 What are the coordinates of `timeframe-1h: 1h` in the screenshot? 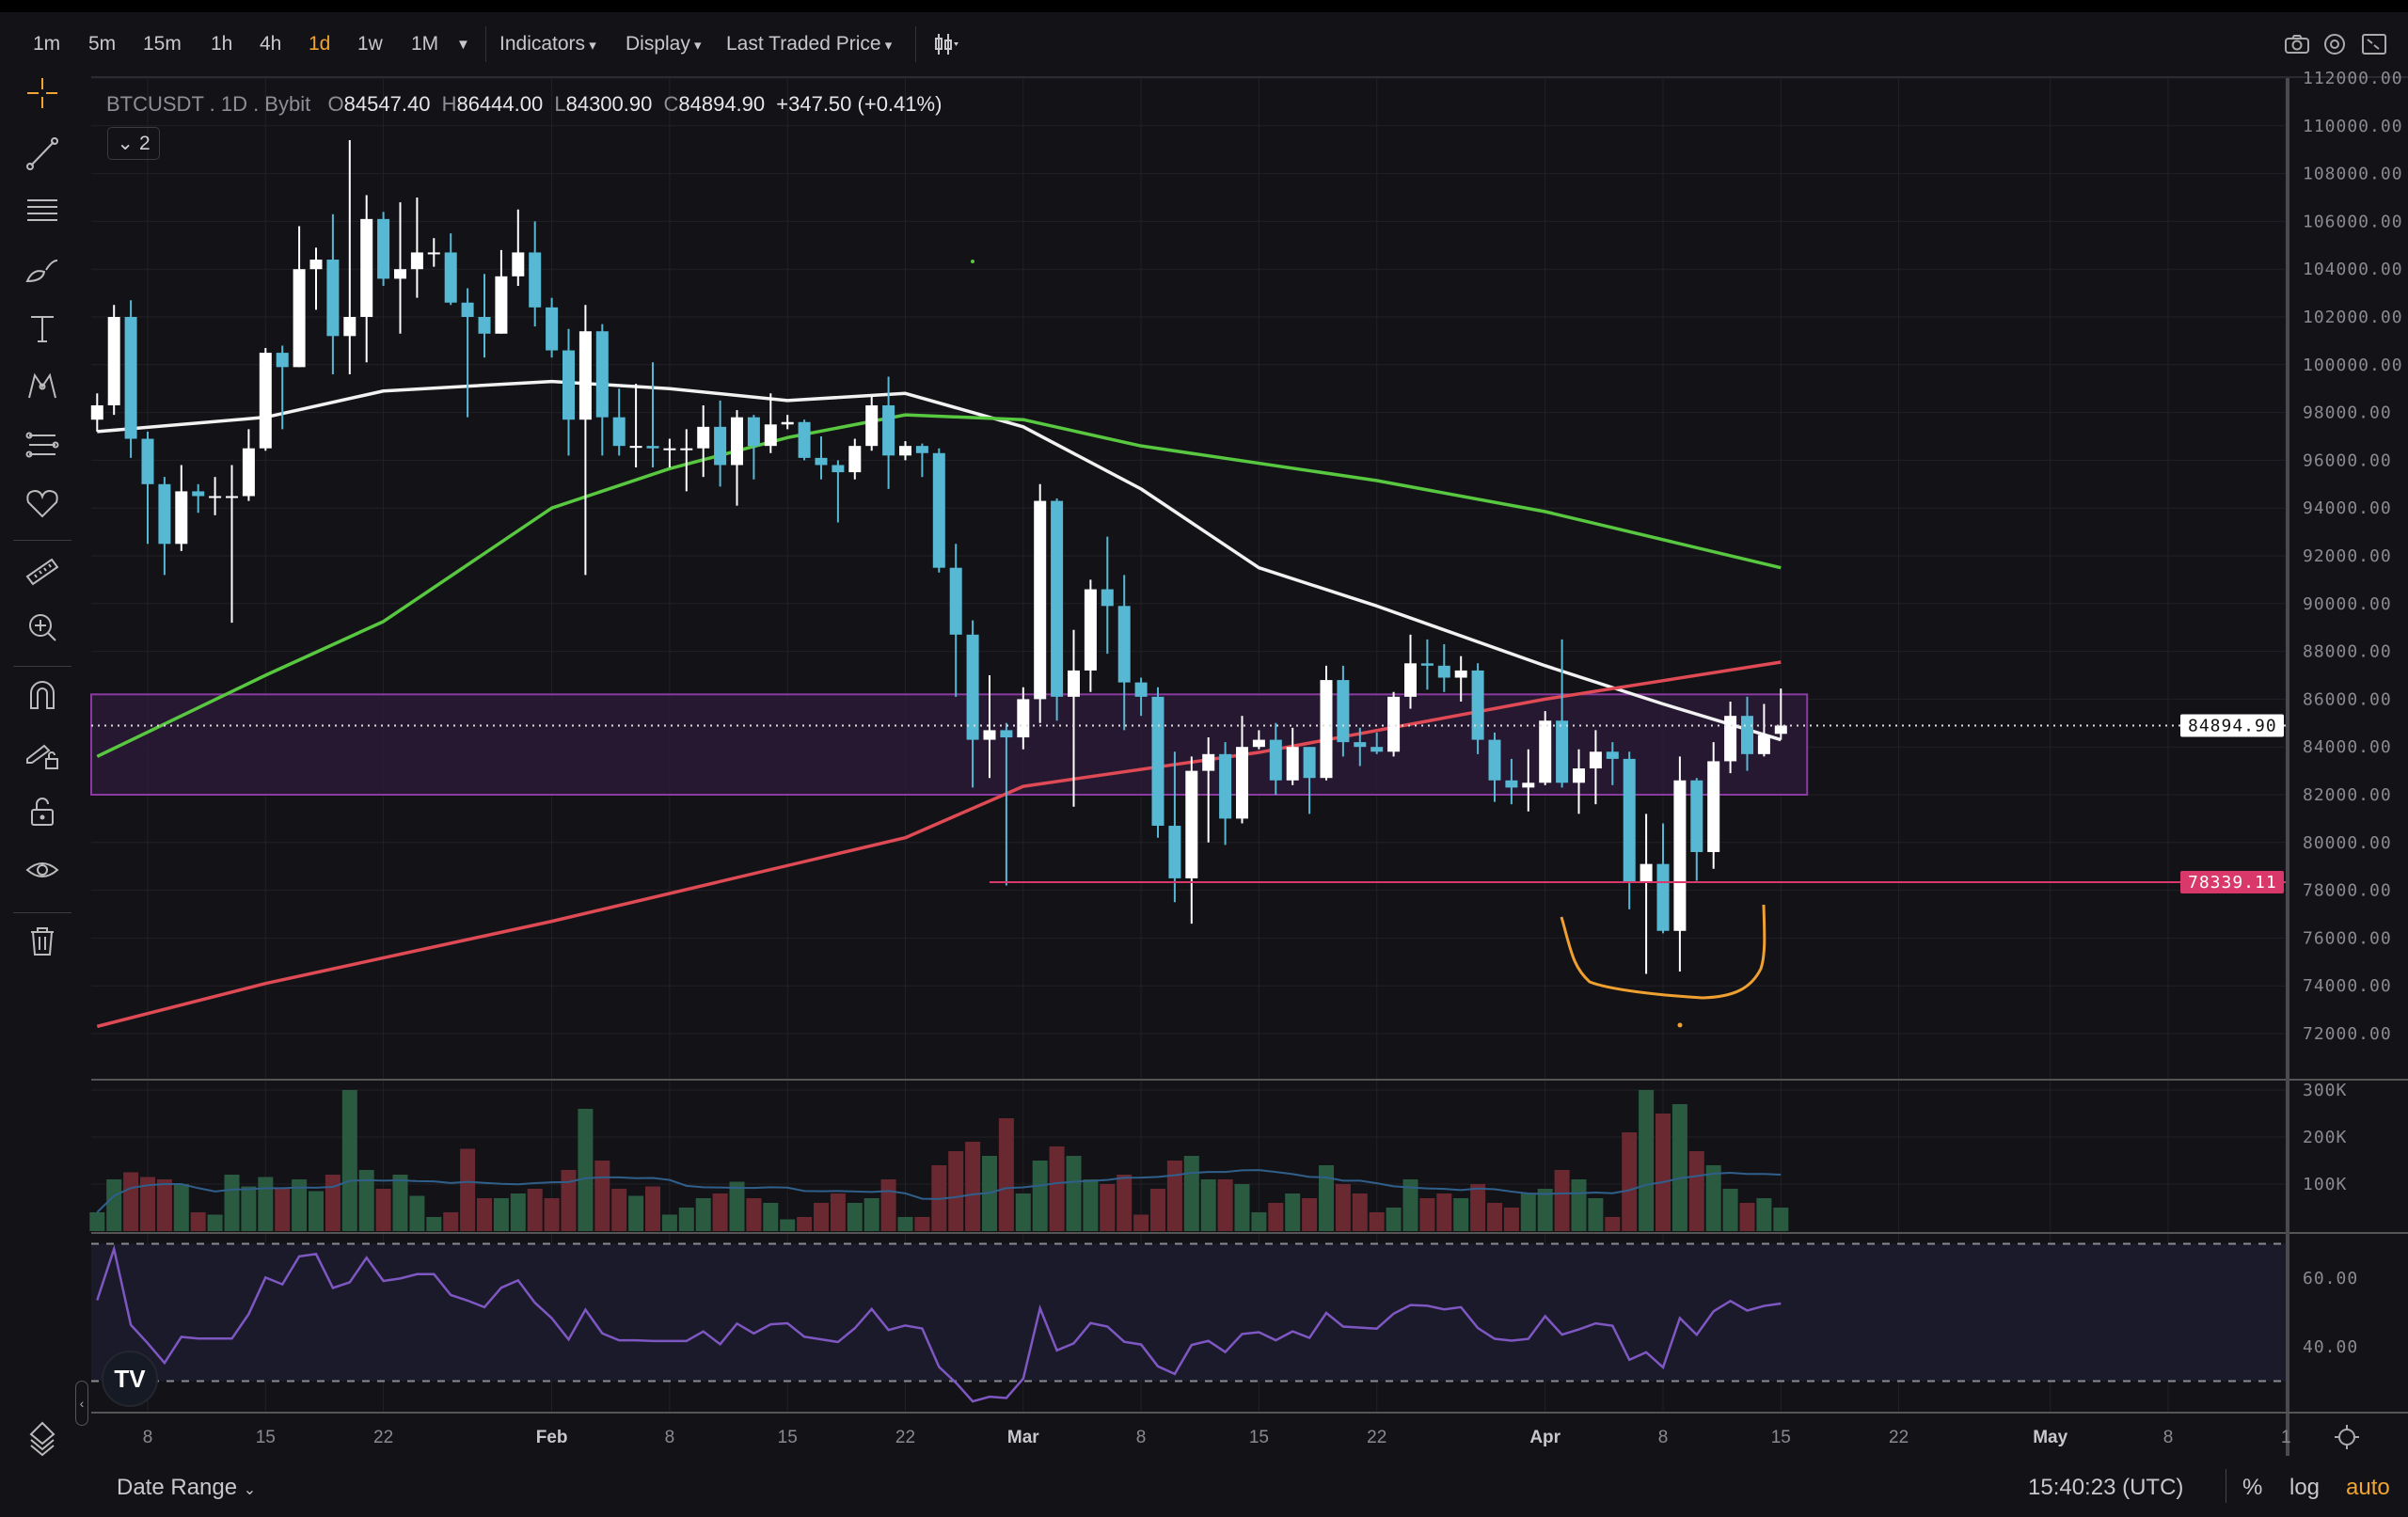 It's located at (222, 44).